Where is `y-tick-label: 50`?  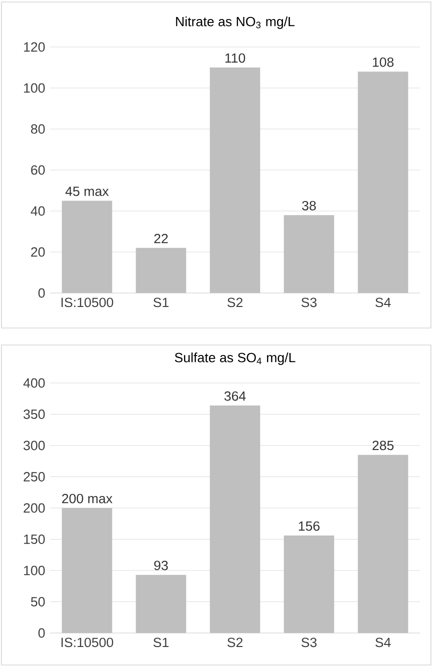 y-tick-label: 50 is located at coordinates (38, 601).